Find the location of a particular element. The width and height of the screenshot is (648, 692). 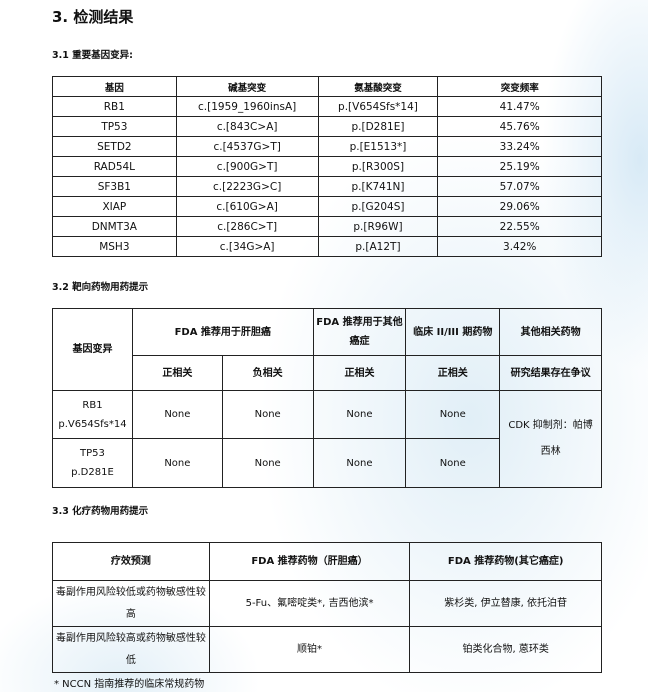

base-mutation-cell: c.[2223G>C] is located at coordinates (247, 186).